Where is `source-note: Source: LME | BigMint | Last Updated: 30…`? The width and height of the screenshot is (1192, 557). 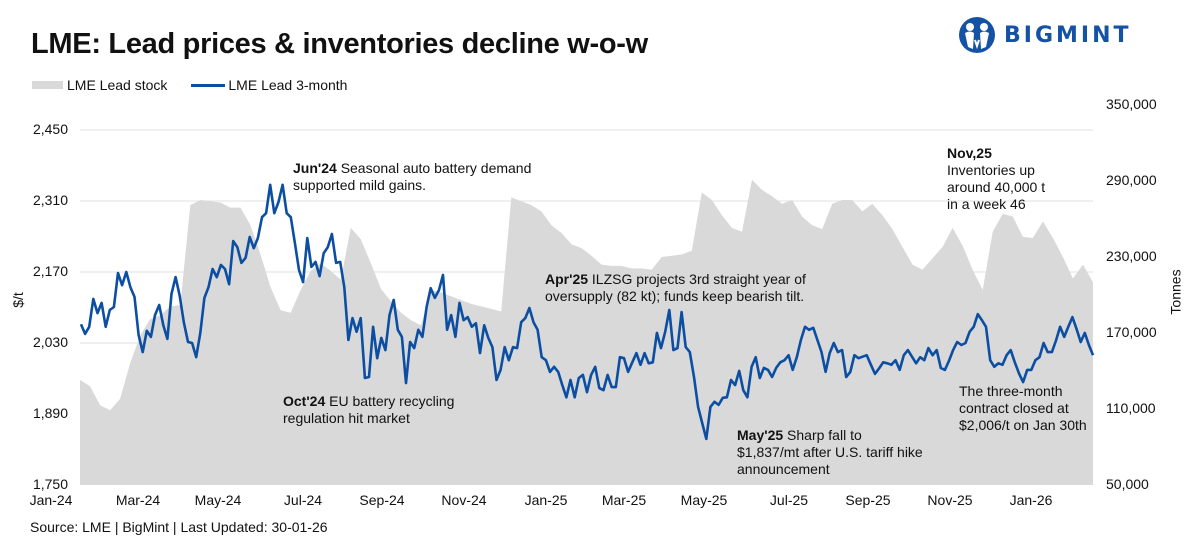
source-note: Source: LME | BigMint | Last Updated: 30… is located at coordinates (179, 527).